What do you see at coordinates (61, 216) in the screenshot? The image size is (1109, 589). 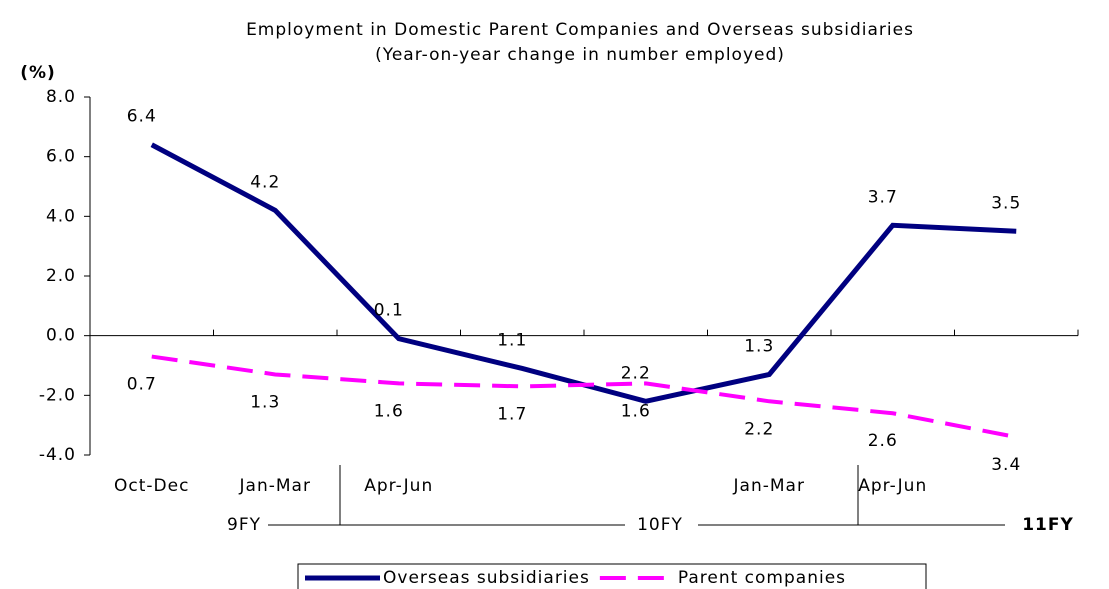 I see `y-tick-label: 4.0` at bounding box center [61, 216].